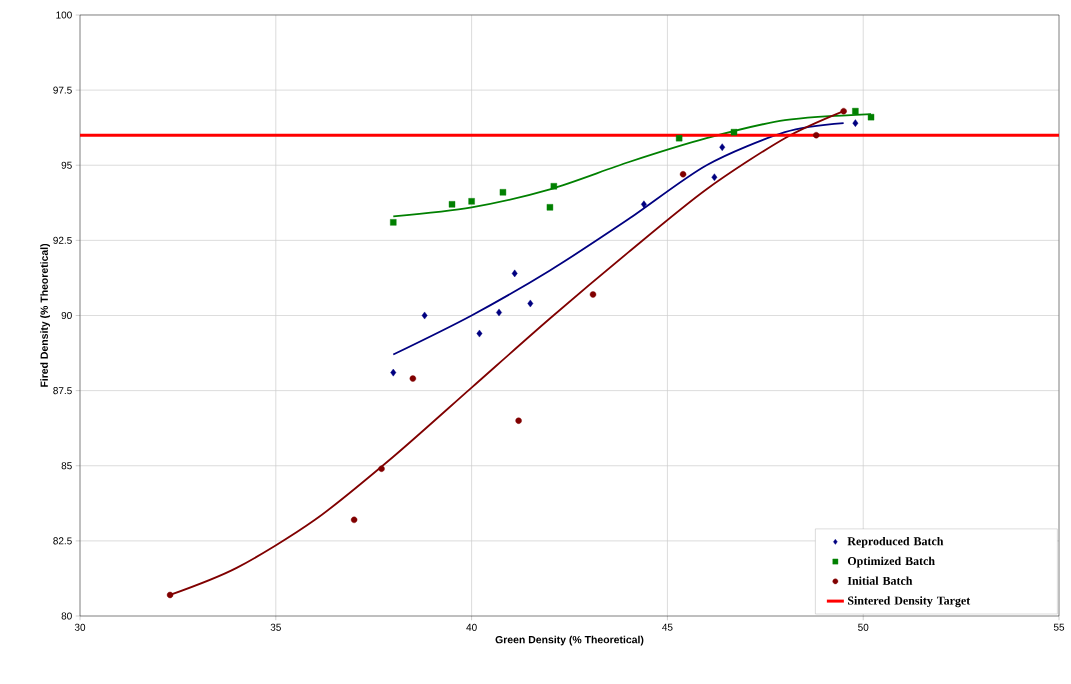  I want to click on legend-label: Reproduced Batch, so click(895, 542).